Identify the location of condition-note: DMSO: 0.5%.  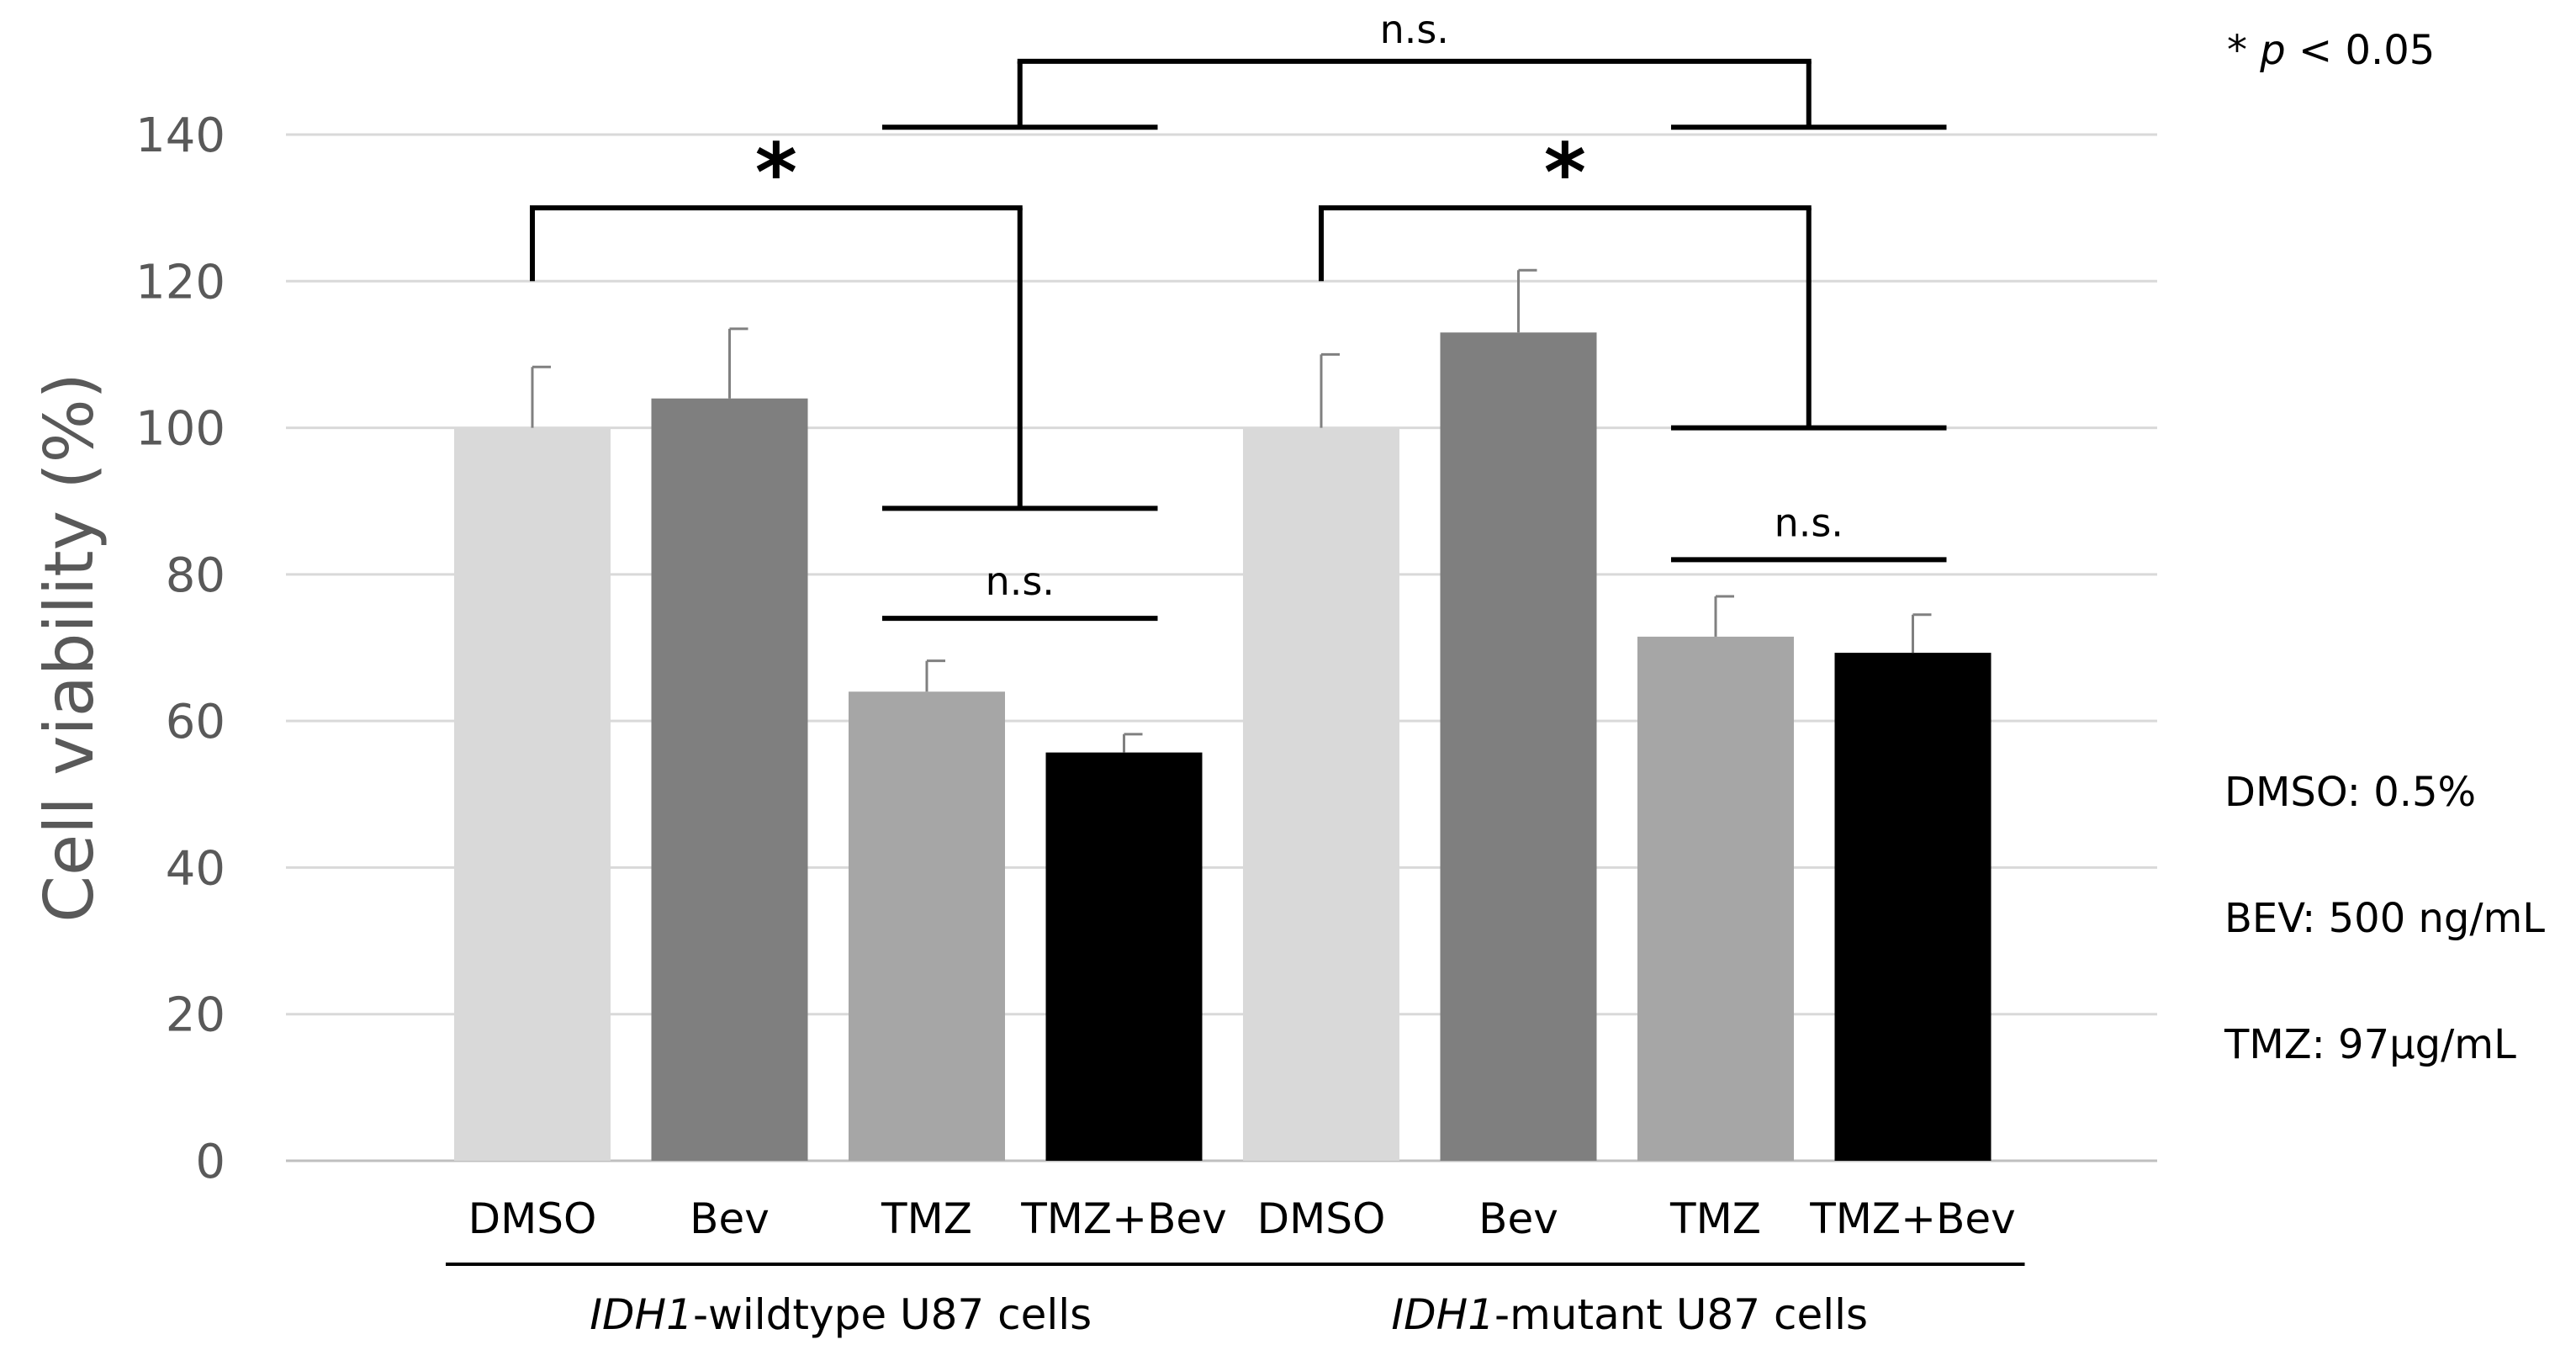
(2350, 792).